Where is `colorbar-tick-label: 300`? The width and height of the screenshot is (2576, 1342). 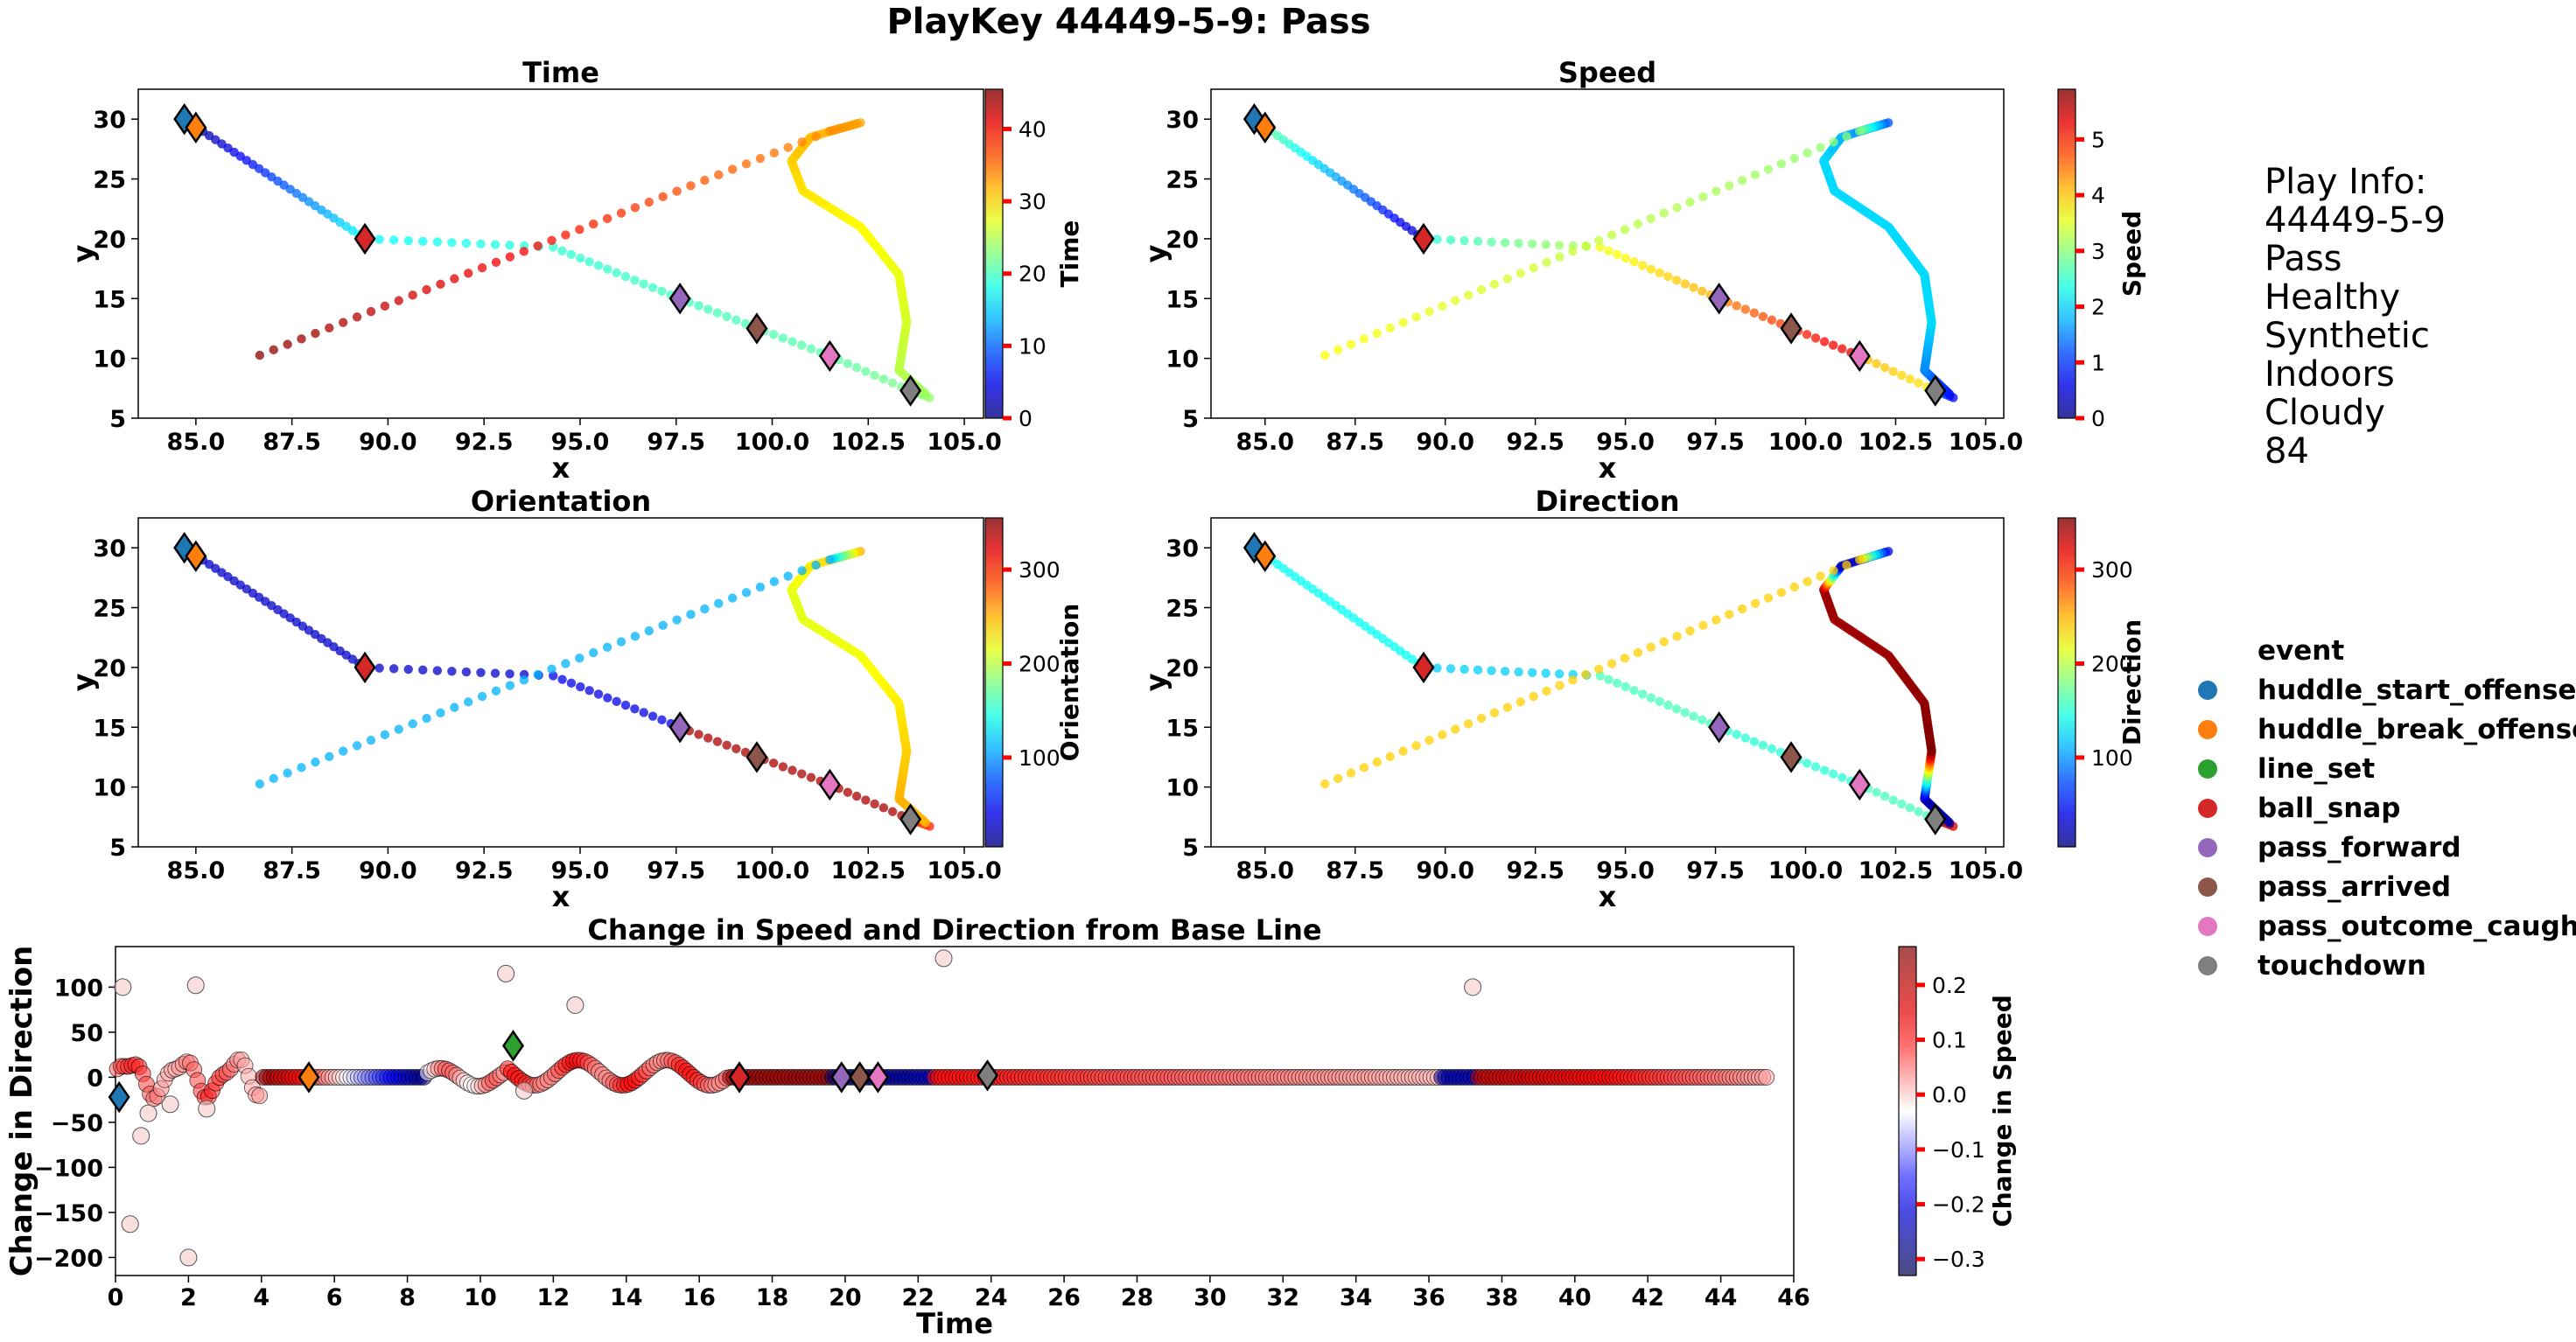 colorbar-tick-label: 300 is located at coordinates (1039, 570).